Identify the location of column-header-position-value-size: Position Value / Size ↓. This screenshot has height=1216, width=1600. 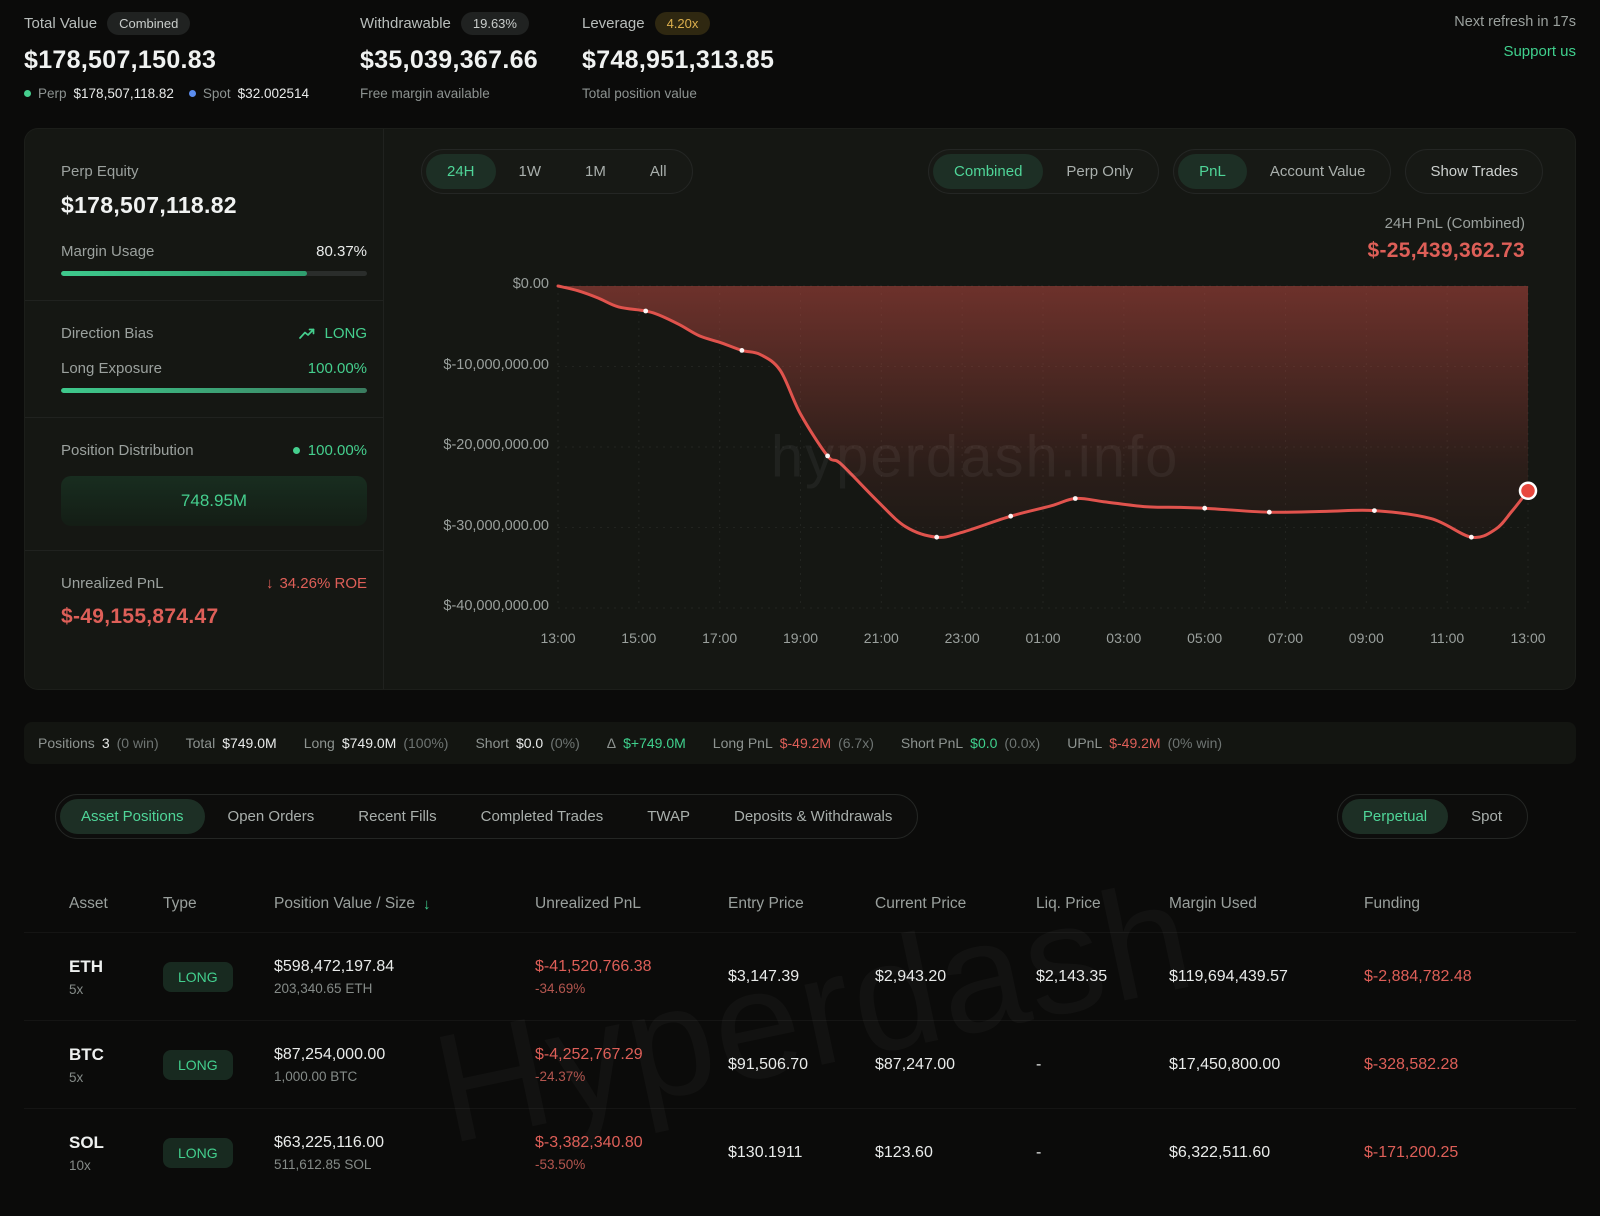
(352, 904).